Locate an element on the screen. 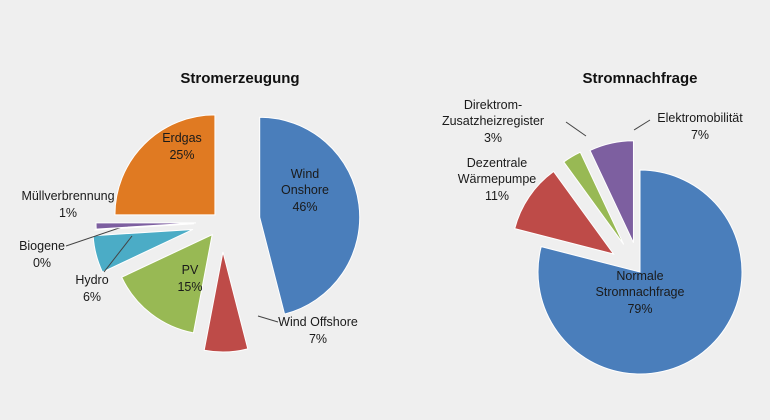 Image resolution: width=770 pixels, height=420 pixels. slice-value-label: 6% is located at coordinates (92, 297).